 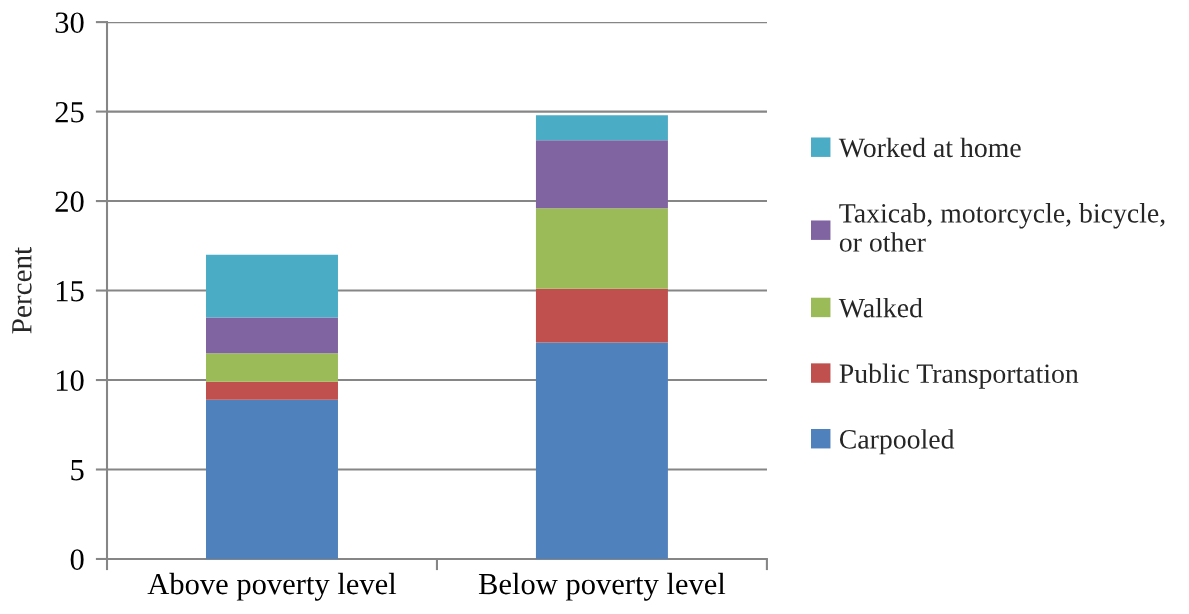 What do you see at coordinates (69, 23) in the screenshot?
I see `y-tick-label: 30` at bounding box center [69, 23].